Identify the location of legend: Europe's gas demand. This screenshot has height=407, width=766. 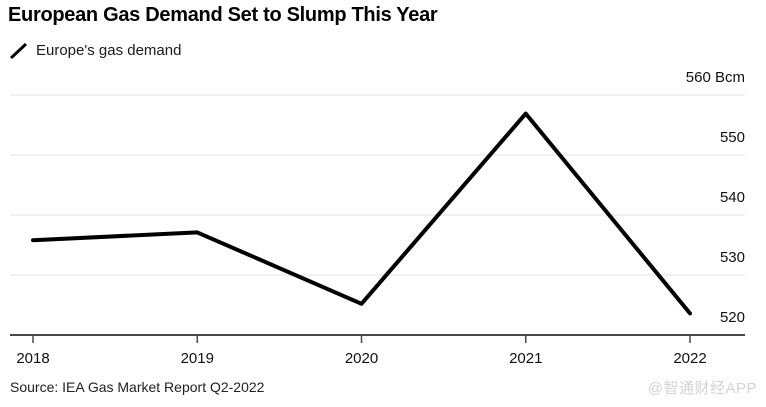
(95, 50).